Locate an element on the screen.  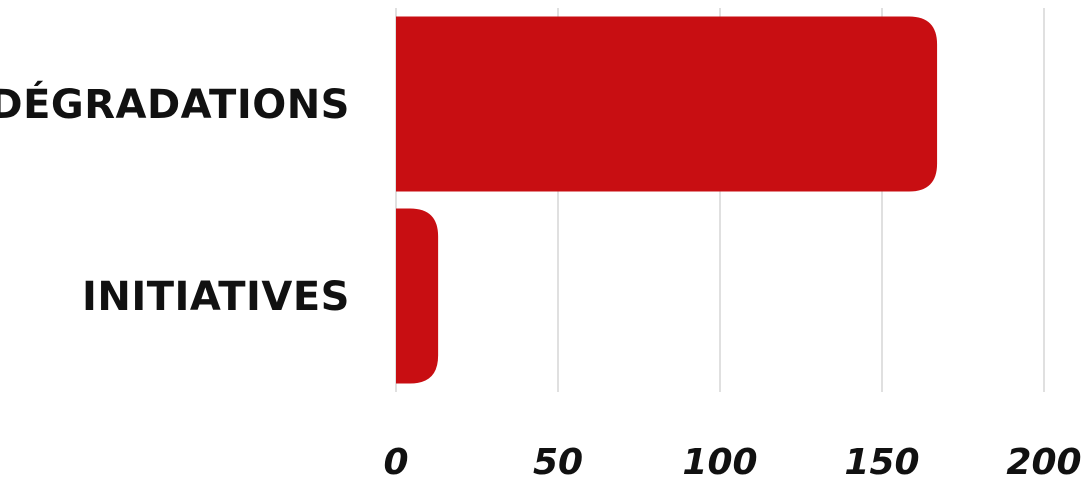
x-tick-label: 200 is located at coordinates (1043, 460).